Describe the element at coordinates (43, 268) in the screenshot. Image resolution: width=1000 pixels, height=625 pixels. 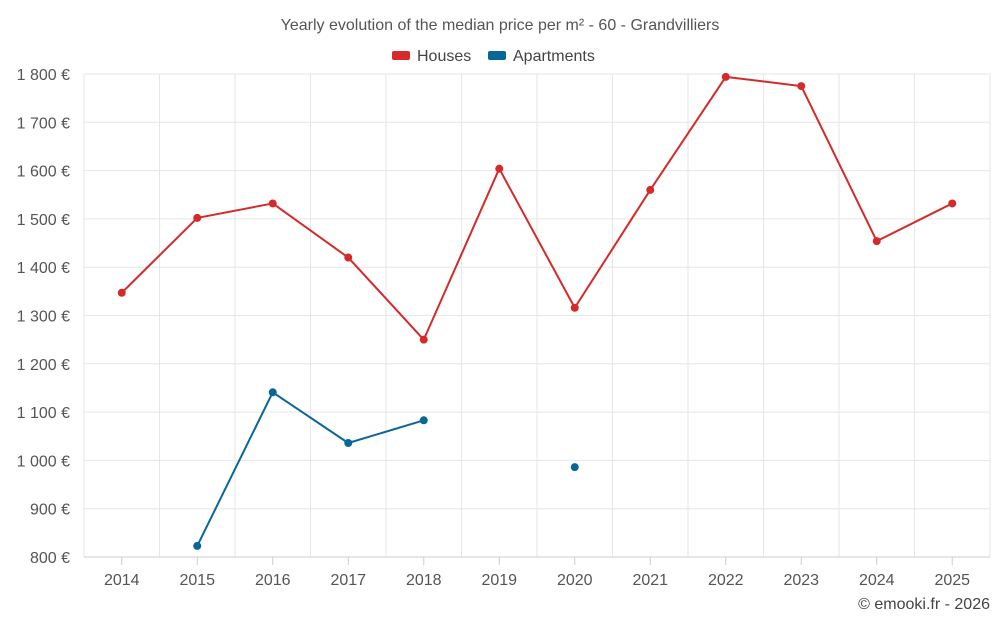
I see `y-tick-label: 1 400 €` at that location.